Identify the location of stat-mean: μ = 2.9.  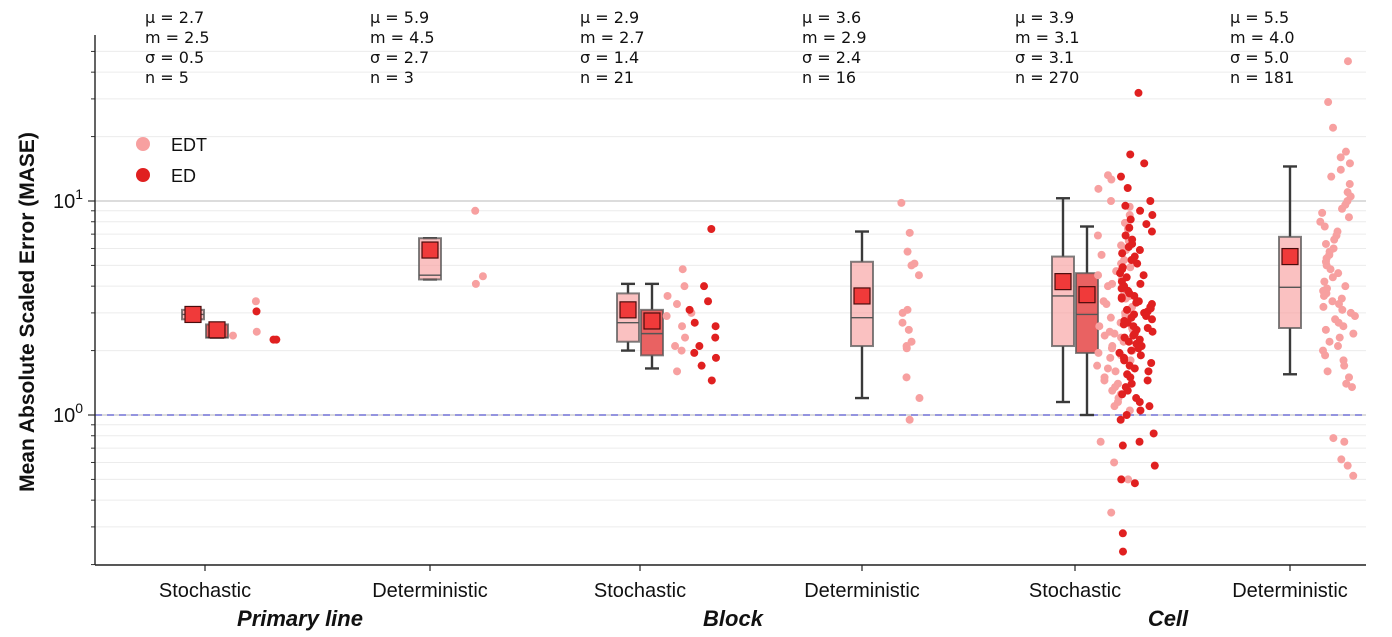
(609, 17).